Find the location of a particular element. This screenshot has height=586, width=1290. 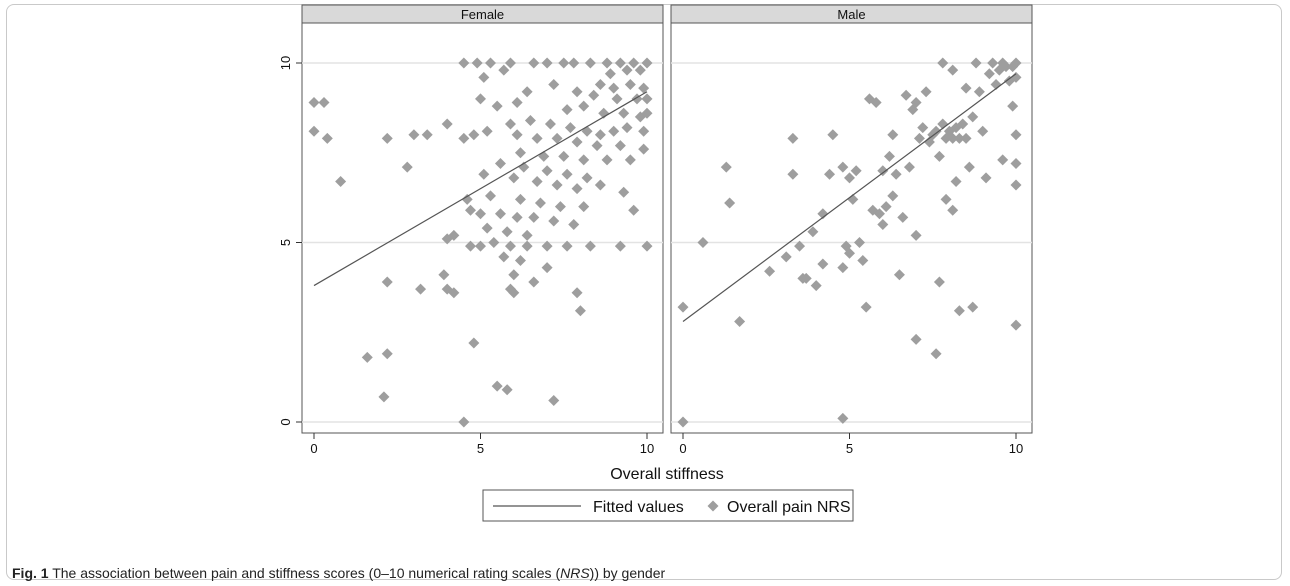

legend-label-points: Overall pain NRS is located at coordinates (789, 507).